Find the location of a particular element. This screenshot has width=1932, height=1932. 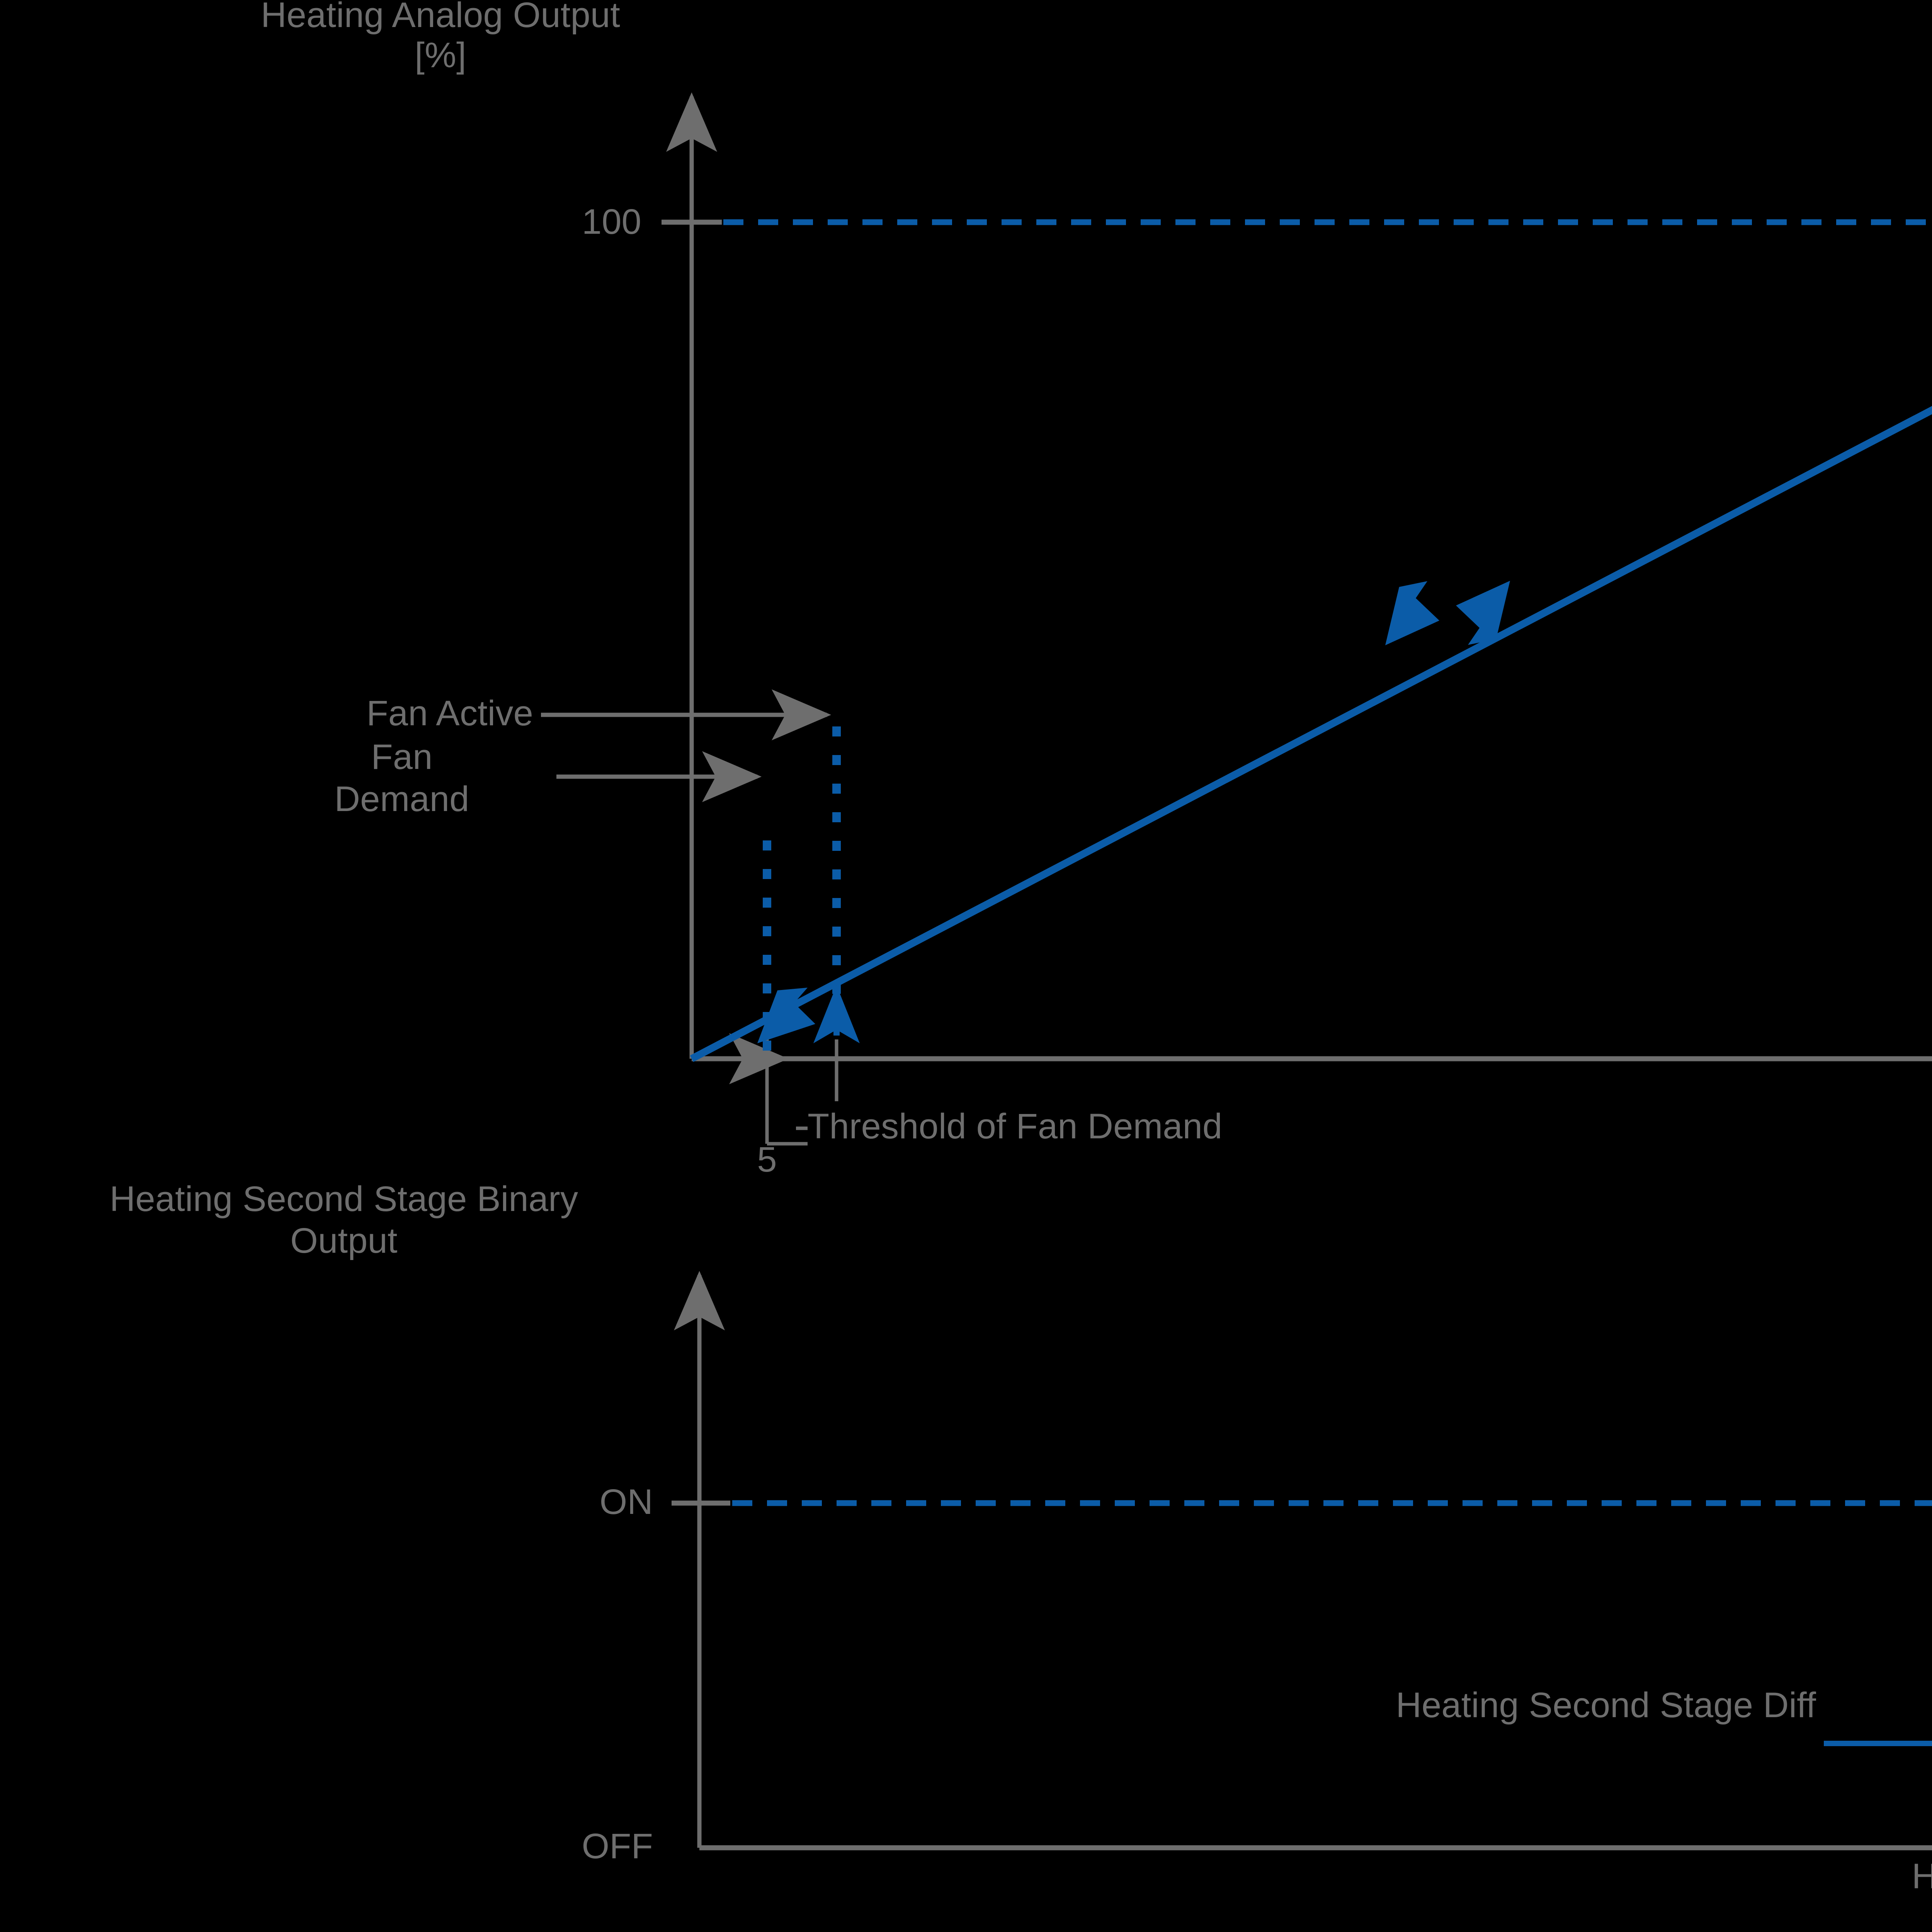

bottom-chart-x-axis-label-line2: Threshold is located at coordinates (1755, 1915).